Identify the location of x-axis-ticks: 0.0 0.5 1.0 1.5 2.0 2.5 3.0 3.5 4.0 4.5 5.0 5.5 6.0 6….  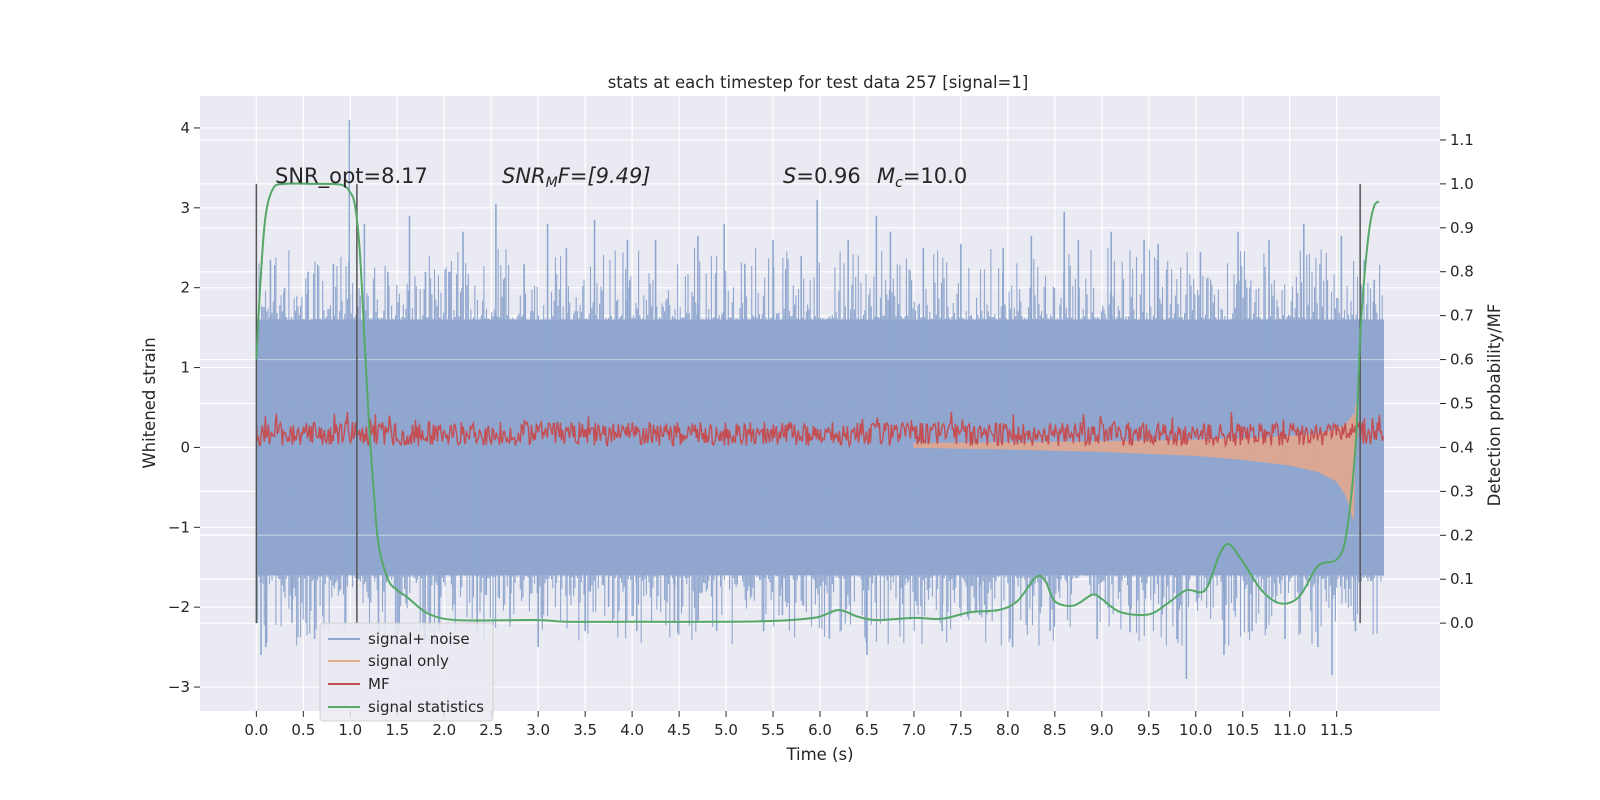
(798, 725).